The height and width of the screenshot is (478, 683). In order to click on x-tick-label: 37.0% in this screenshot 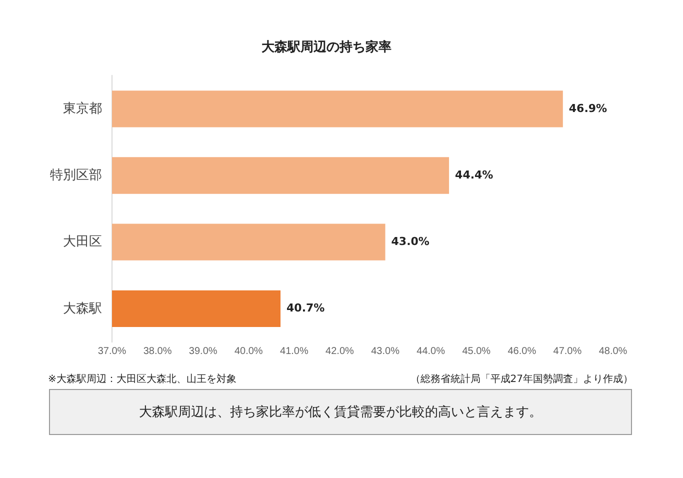, I will do `click(112, 351)`.